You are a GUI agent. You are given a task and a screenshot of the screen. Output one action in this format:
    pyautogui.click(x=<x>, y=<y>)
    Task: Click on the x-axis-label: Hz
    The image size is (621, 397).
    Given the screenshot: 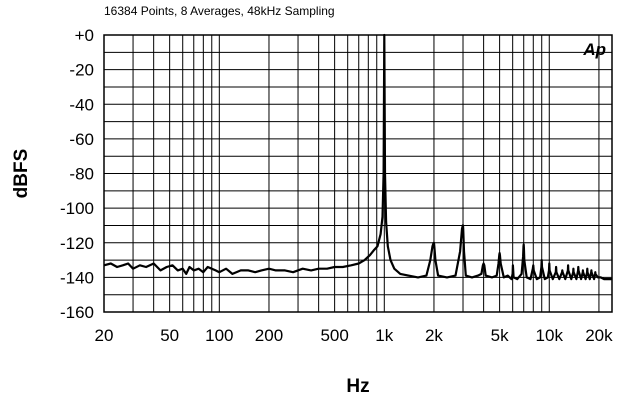 What is the action you would take?
    pyautogui.click(x=357, y=386)
    